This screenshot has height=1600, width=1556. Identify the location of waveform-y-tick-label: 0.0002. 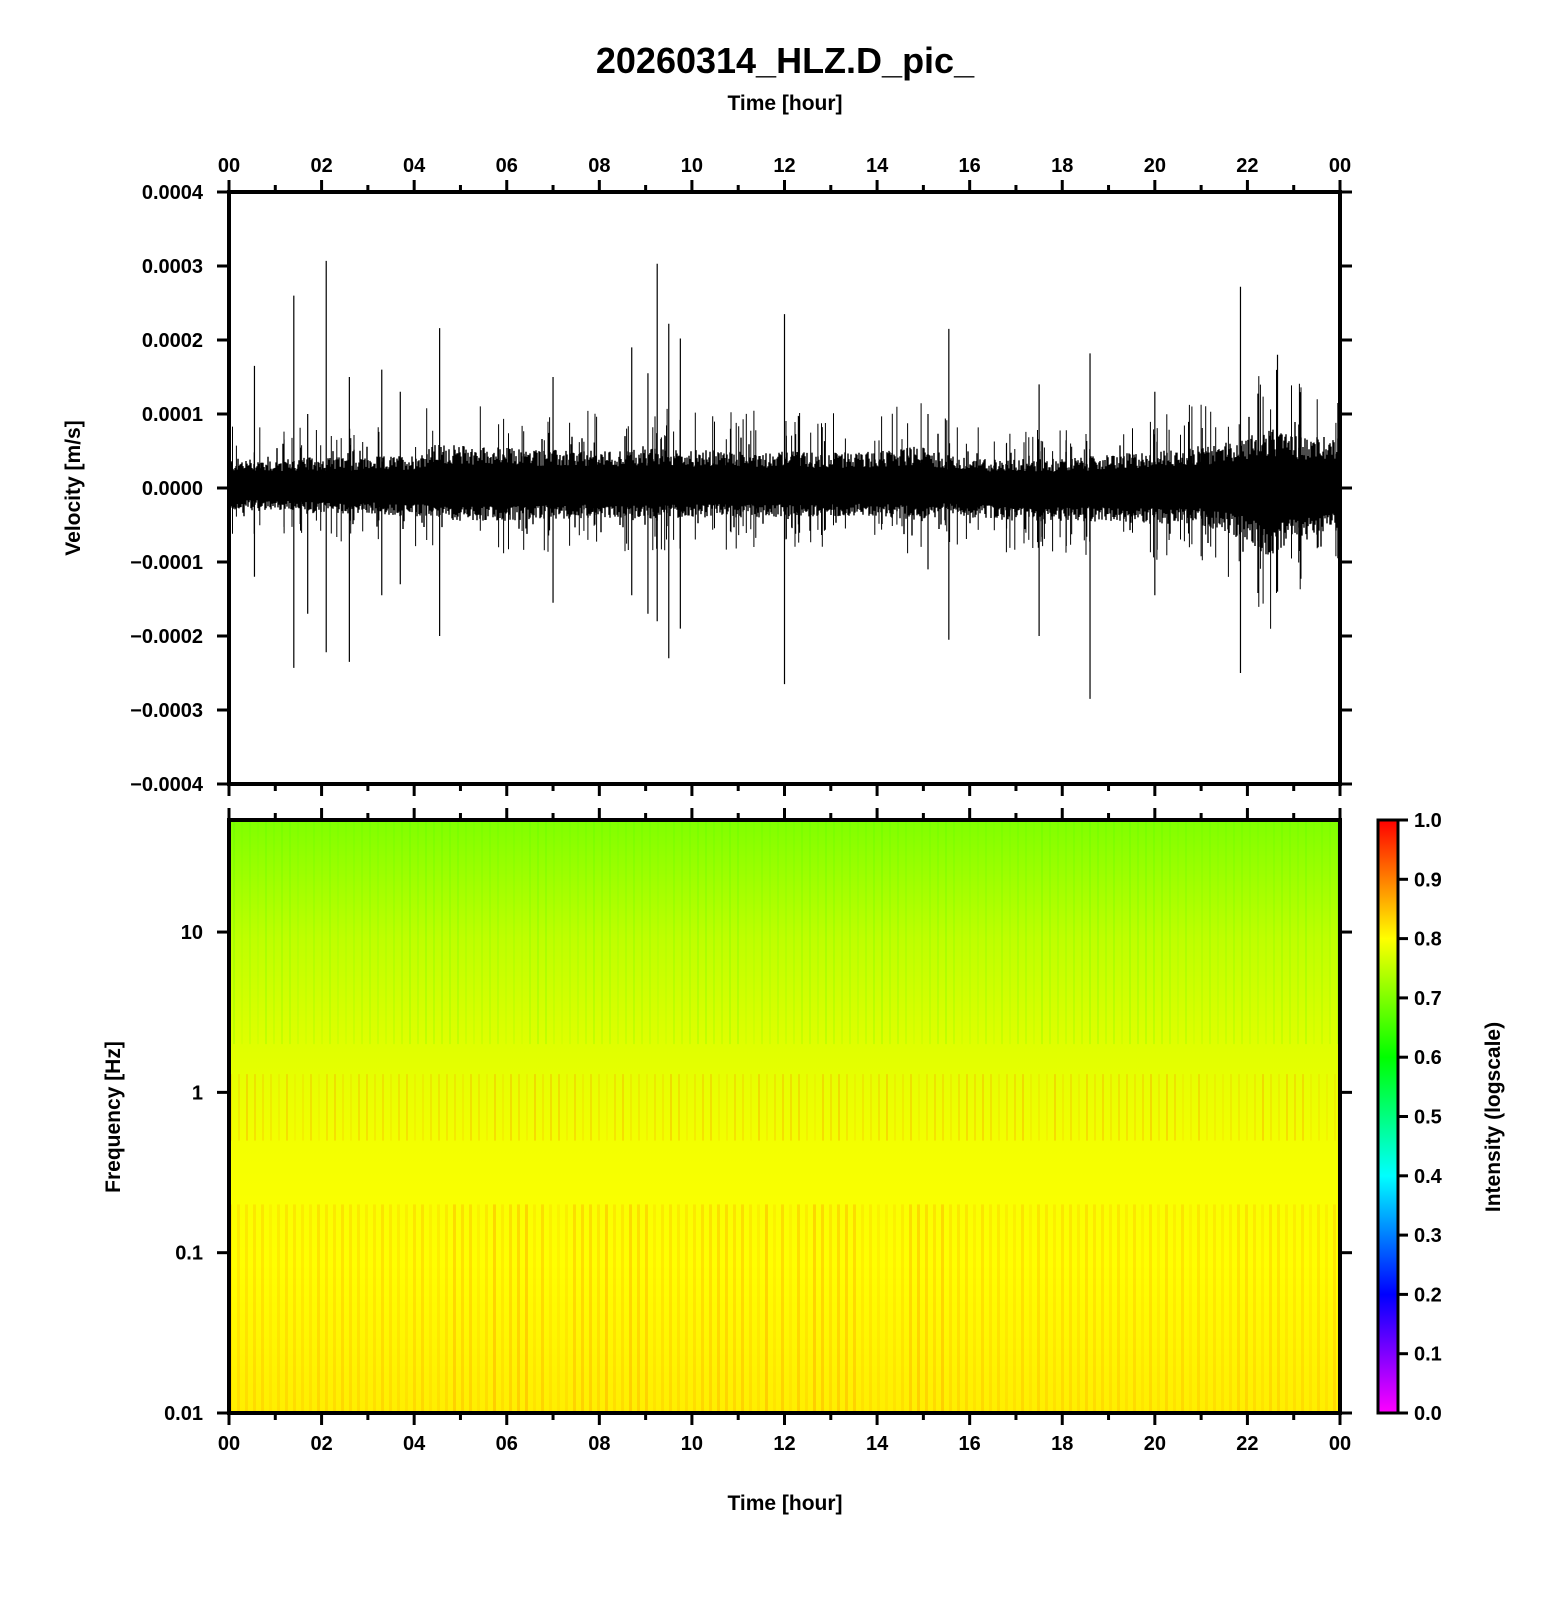
(172, 341).